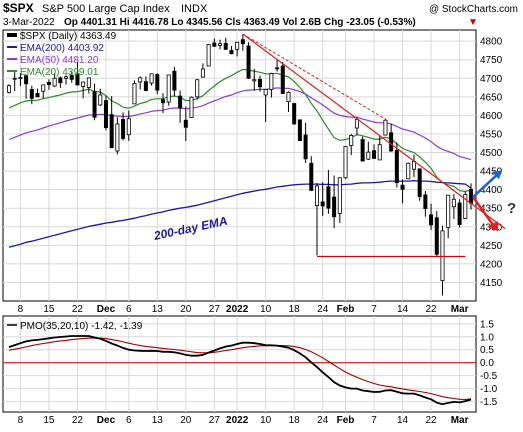 This screenshot has height=432, width=523. I want to click on exchange-label: INDX, so click(194, 9).